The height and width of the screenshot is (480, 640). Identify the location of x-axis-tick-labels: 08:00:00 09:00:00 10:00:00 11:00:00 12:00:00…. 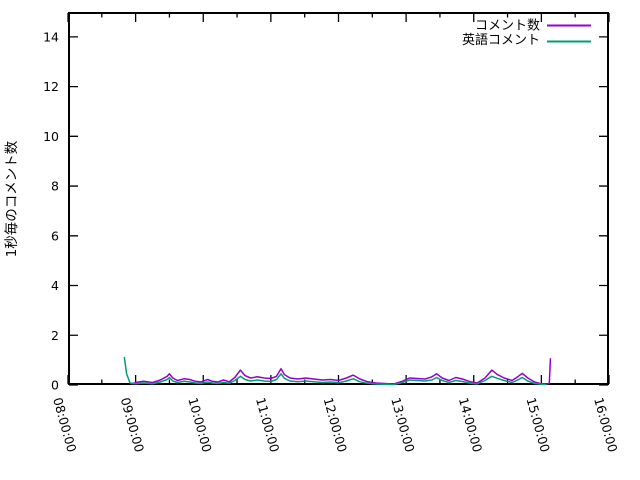
(335, 425).